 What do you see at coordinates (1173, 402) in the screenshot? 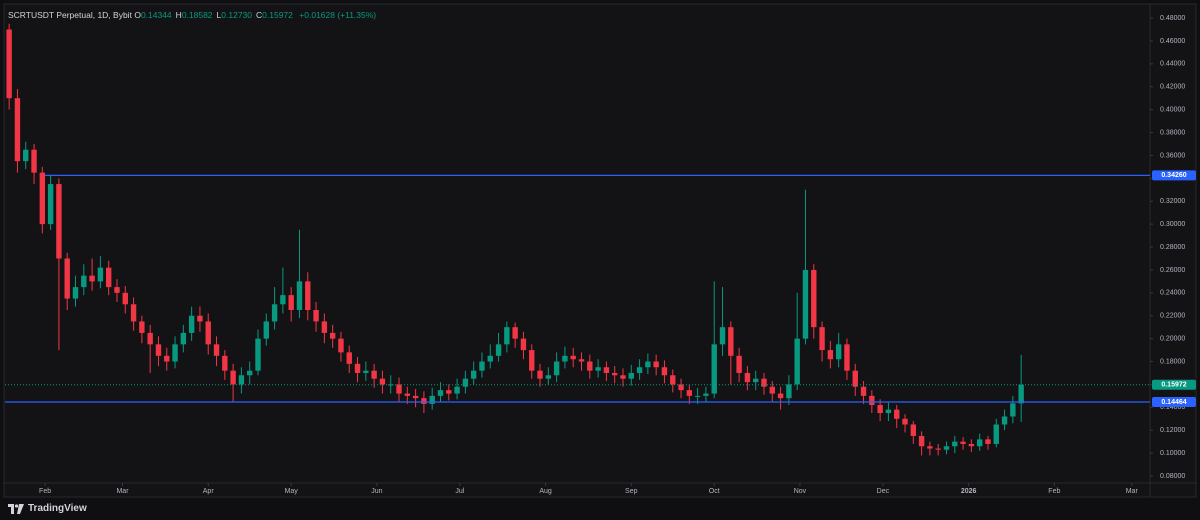
I see `price-label: 0.14464` at bounding box center [1173, 402].